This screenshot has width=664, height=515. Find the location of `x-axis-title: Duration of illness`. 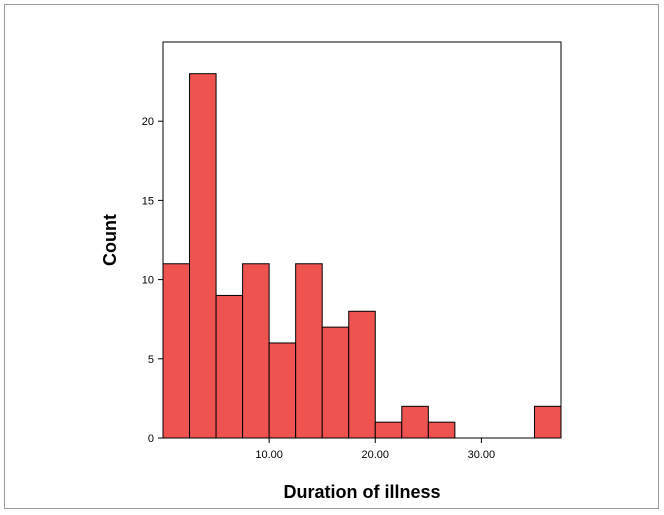

x-axis-title: Duration of illness is located at coordinates (361, 492).